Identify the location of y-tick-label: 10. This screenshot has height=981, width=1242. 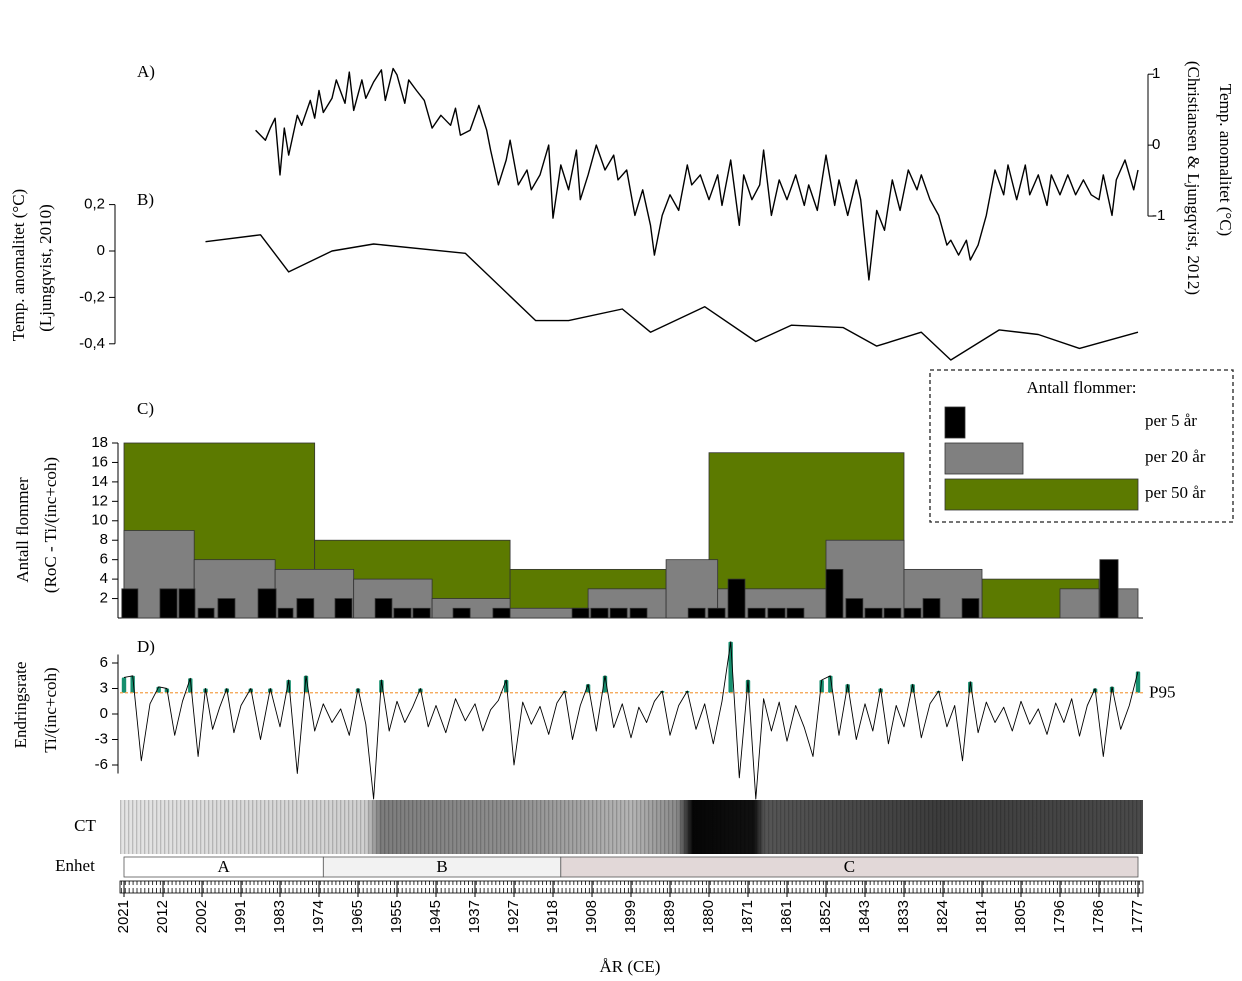
(99, 520).